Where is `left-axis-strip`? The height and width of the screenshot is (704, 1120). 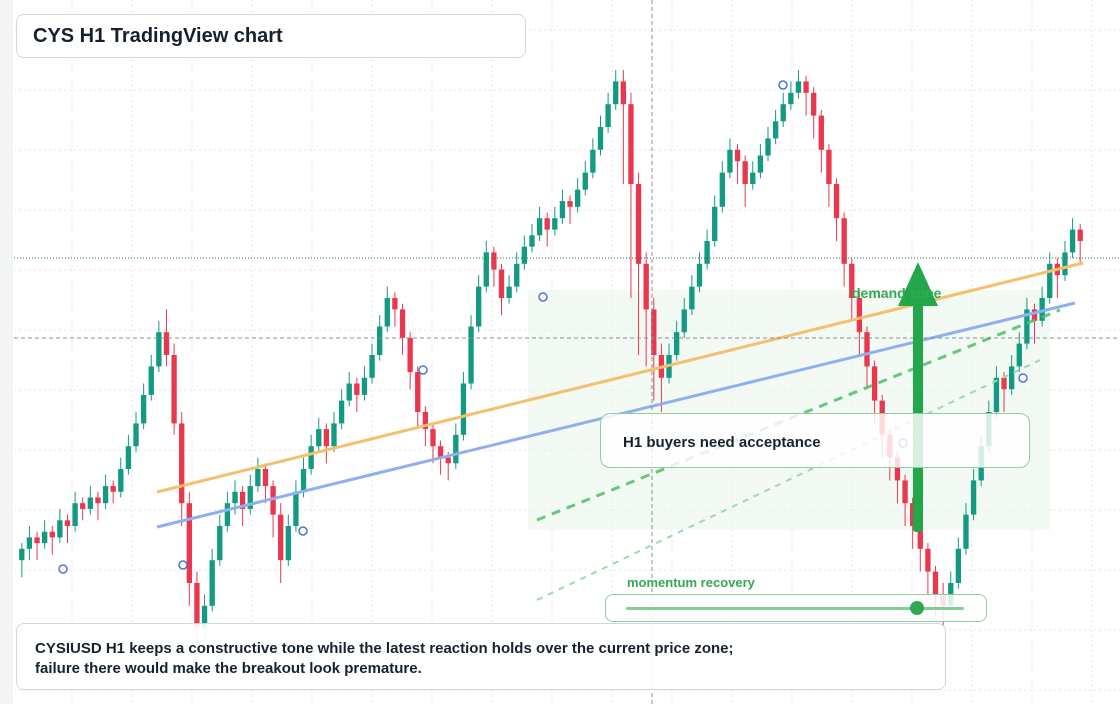 left-axis-strip is located at coordinates (6, 352).